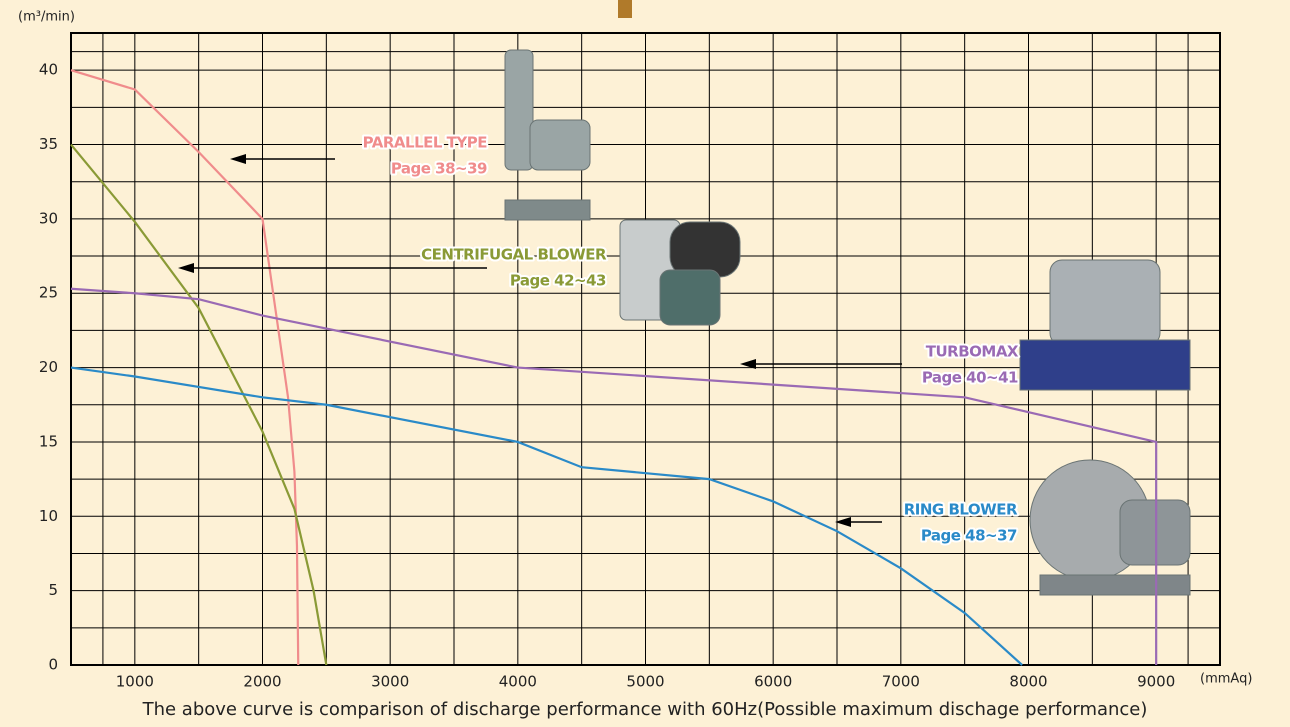  What do you see at coordinates (514, 255) in the screenshot?
I see `annotation-title: CENTRIFUGAL BLOWER` at bounding box center [514, 255].